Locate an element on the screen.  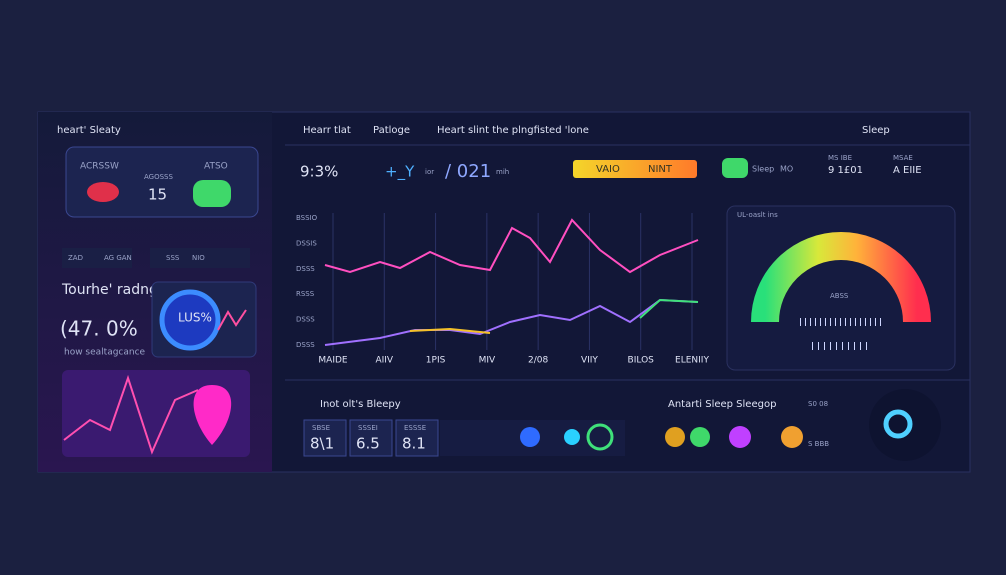
summary-card is located at coordinates (162, 182).